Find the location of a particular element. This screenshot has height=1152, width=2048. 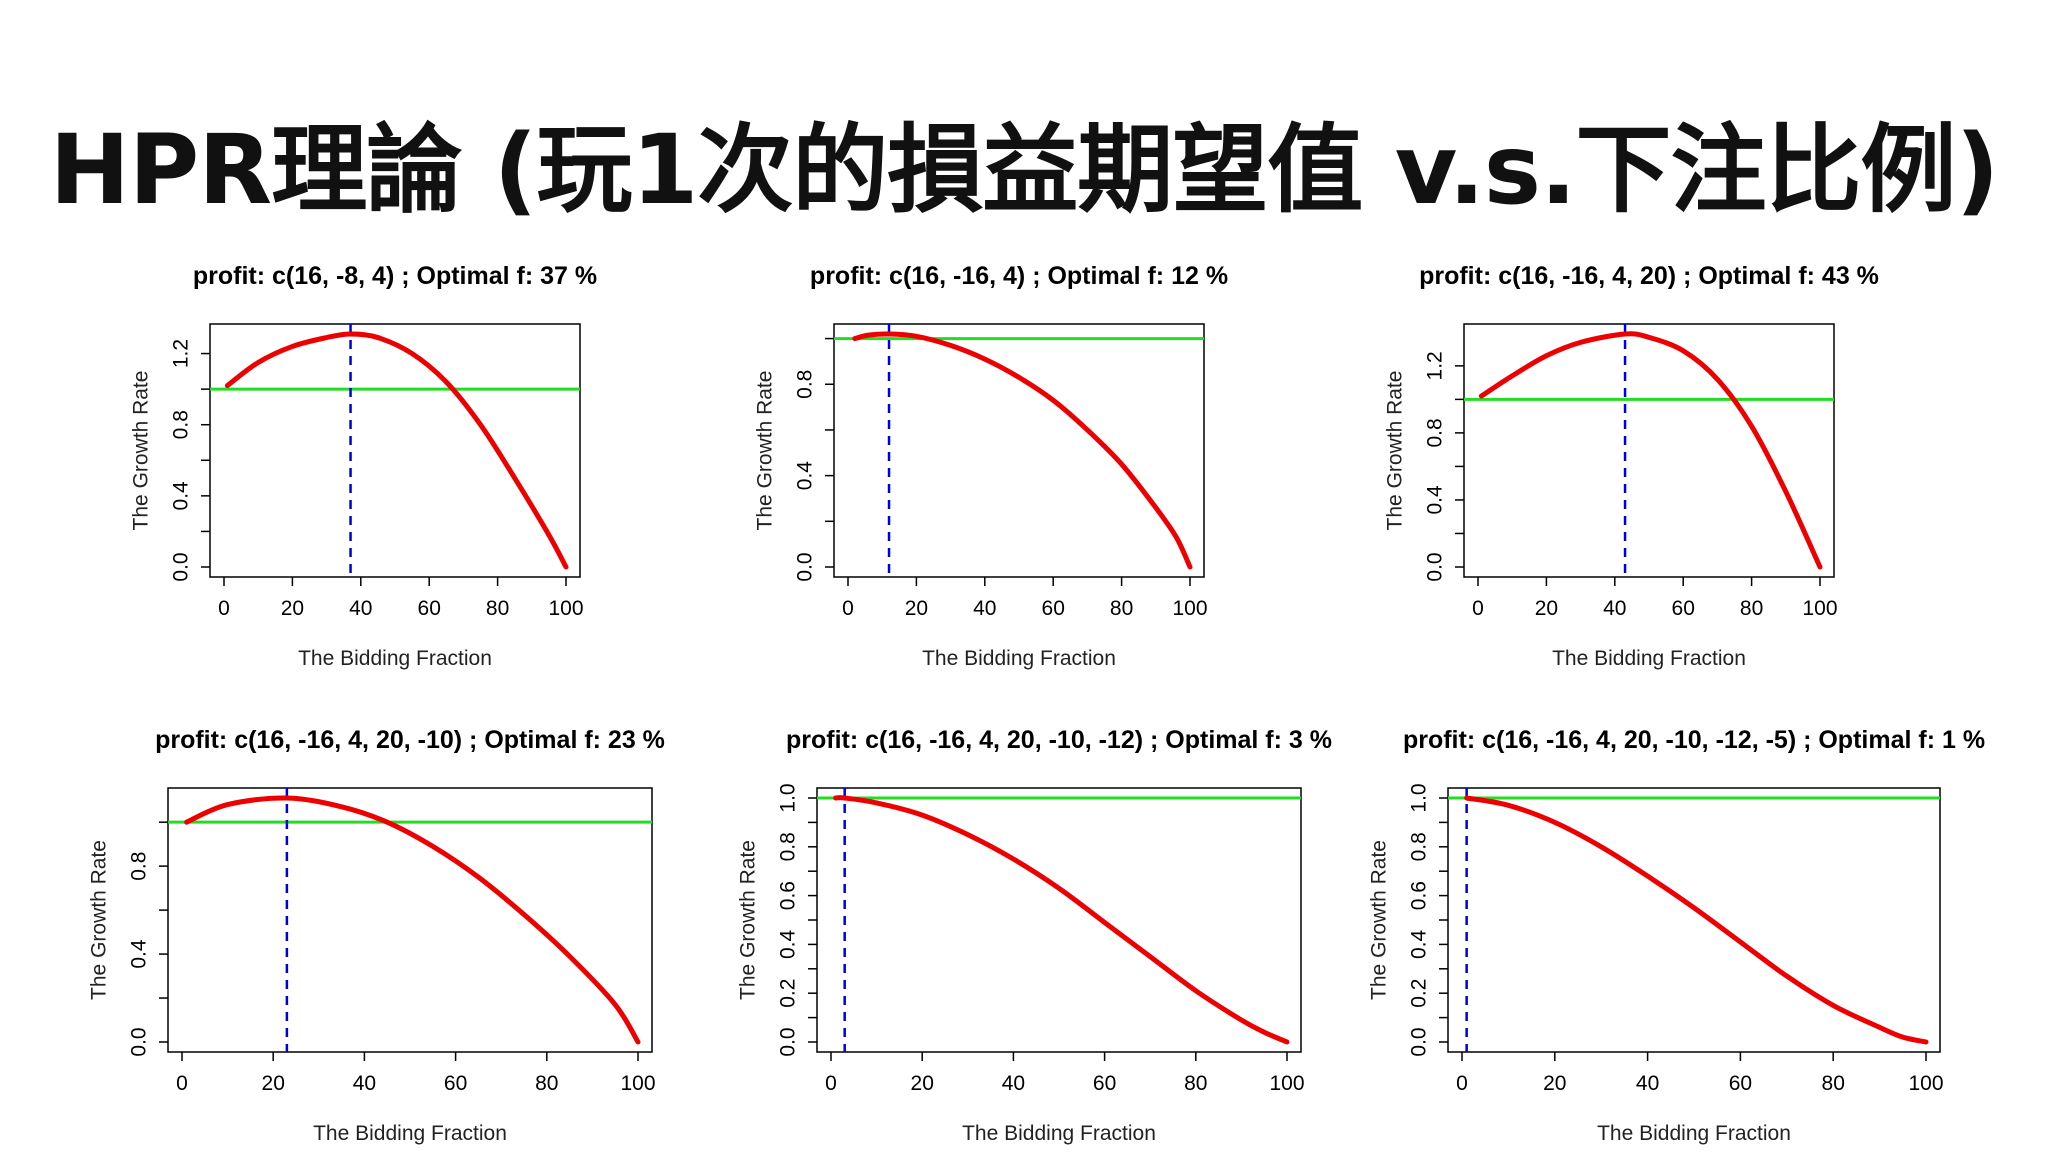

chart-title: profit: c(16, -8, 4) ; Optimal f: 37 % is located at coordinates (395, 276).